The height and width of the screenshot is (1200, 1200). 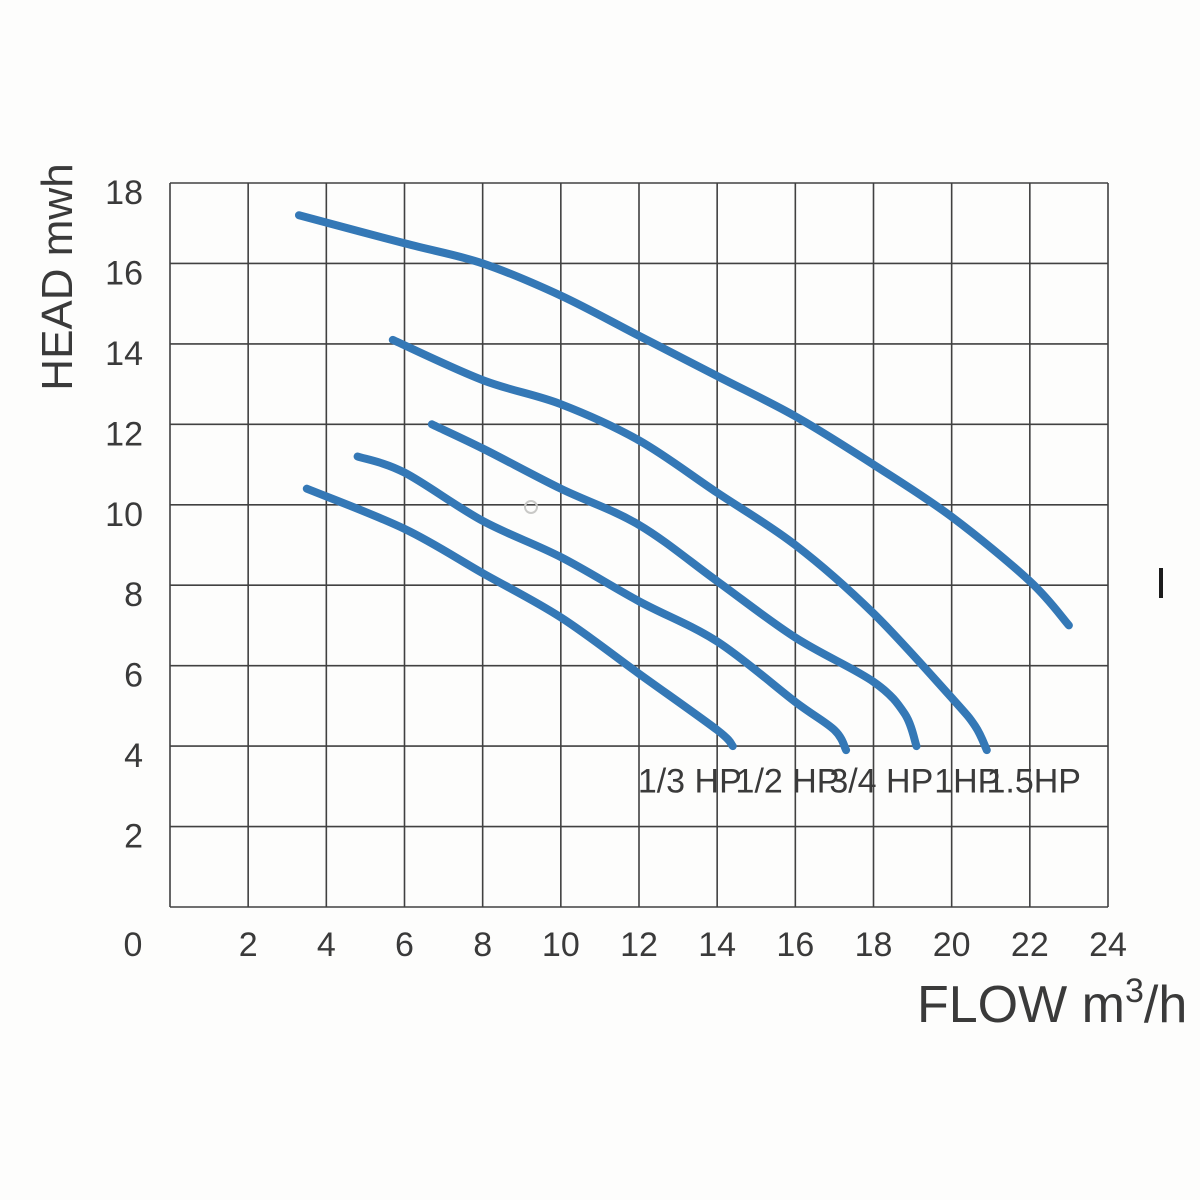 I want to click on y-tick-label-12: 12, so click(x=124, y=434).